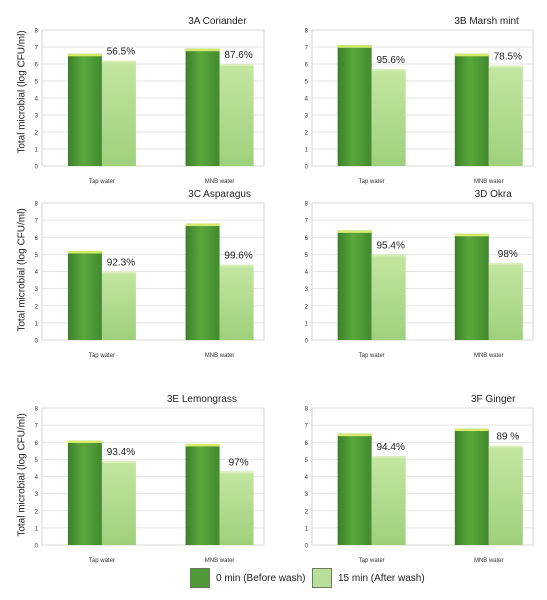 This screenshot has height=600, width=547. Describe the element at coordinates (37, 239) in the screenshot. I see `panel-3c-ytick-6: 6` at that location.